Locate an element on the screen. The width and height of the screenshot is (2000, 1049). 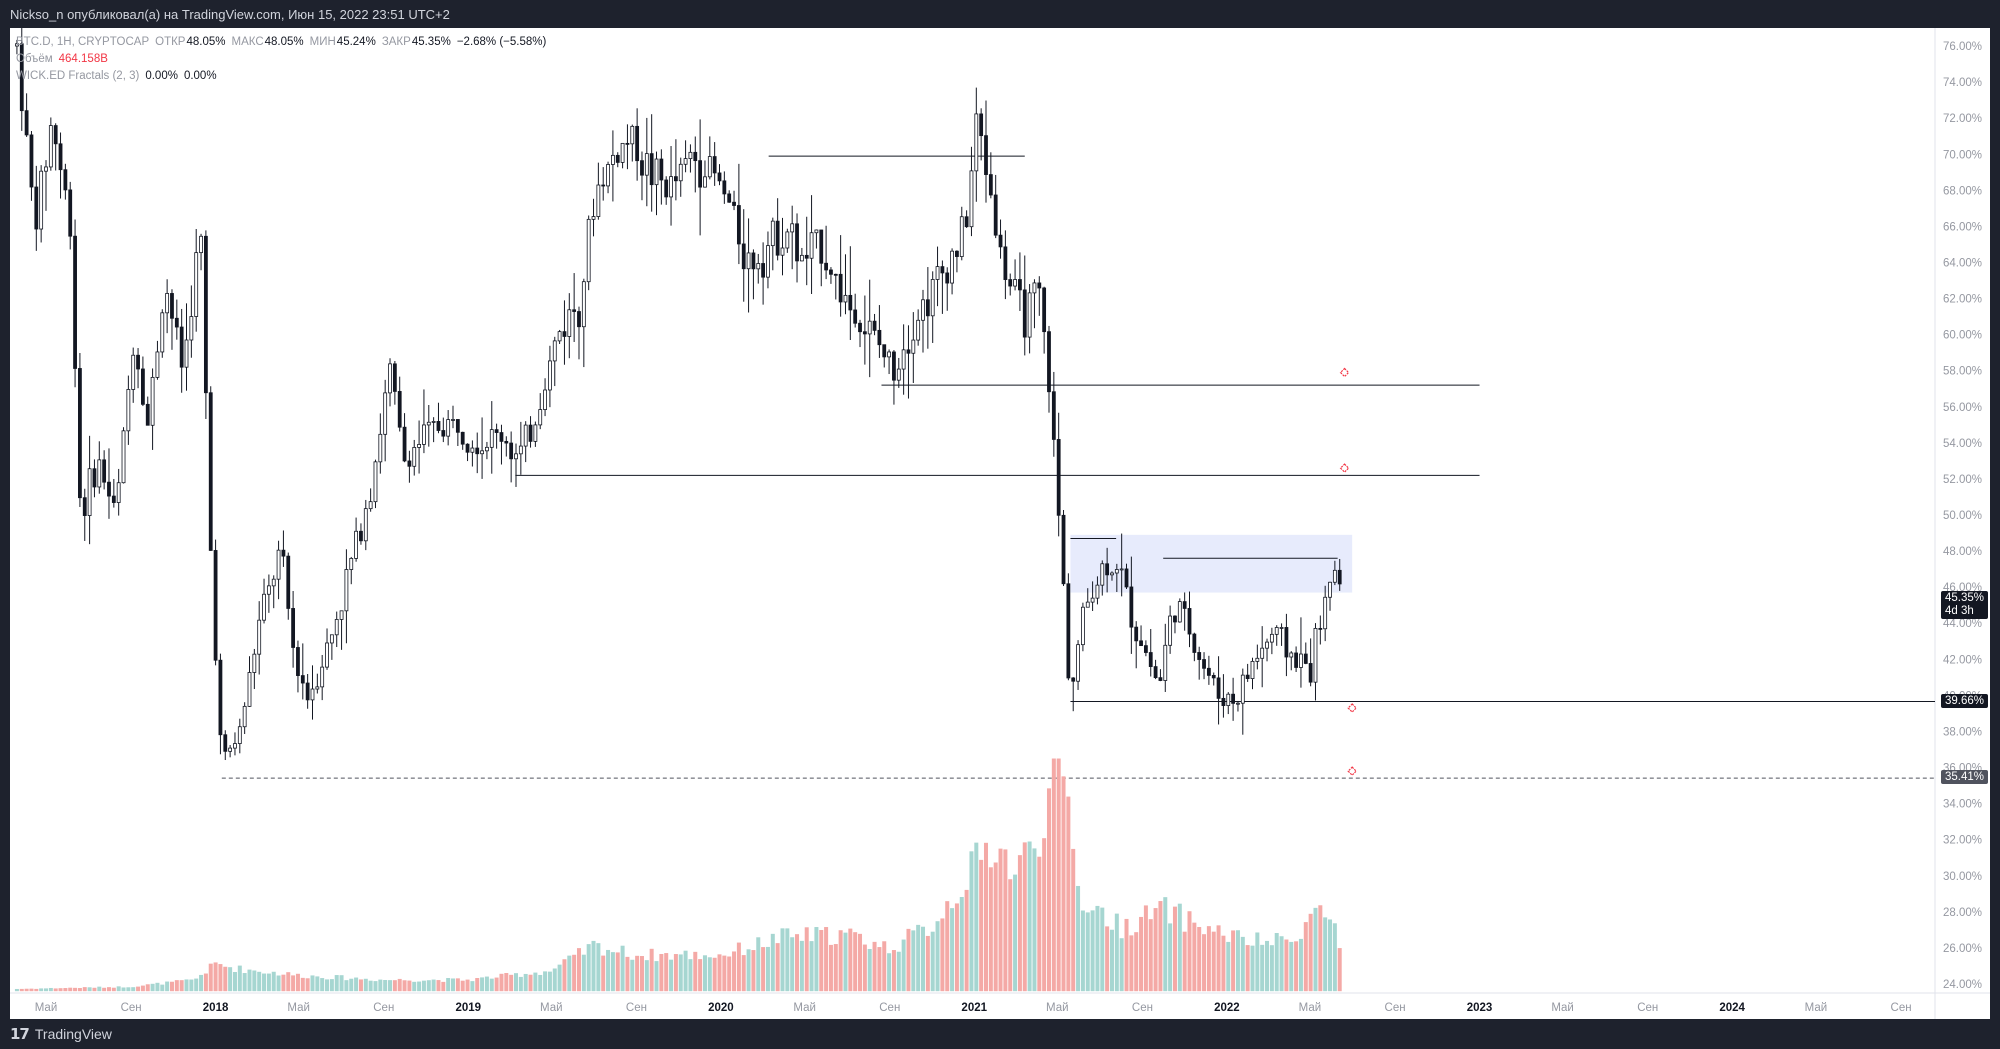
legend-volume-label: Объём is located at coordinates (34, 59).